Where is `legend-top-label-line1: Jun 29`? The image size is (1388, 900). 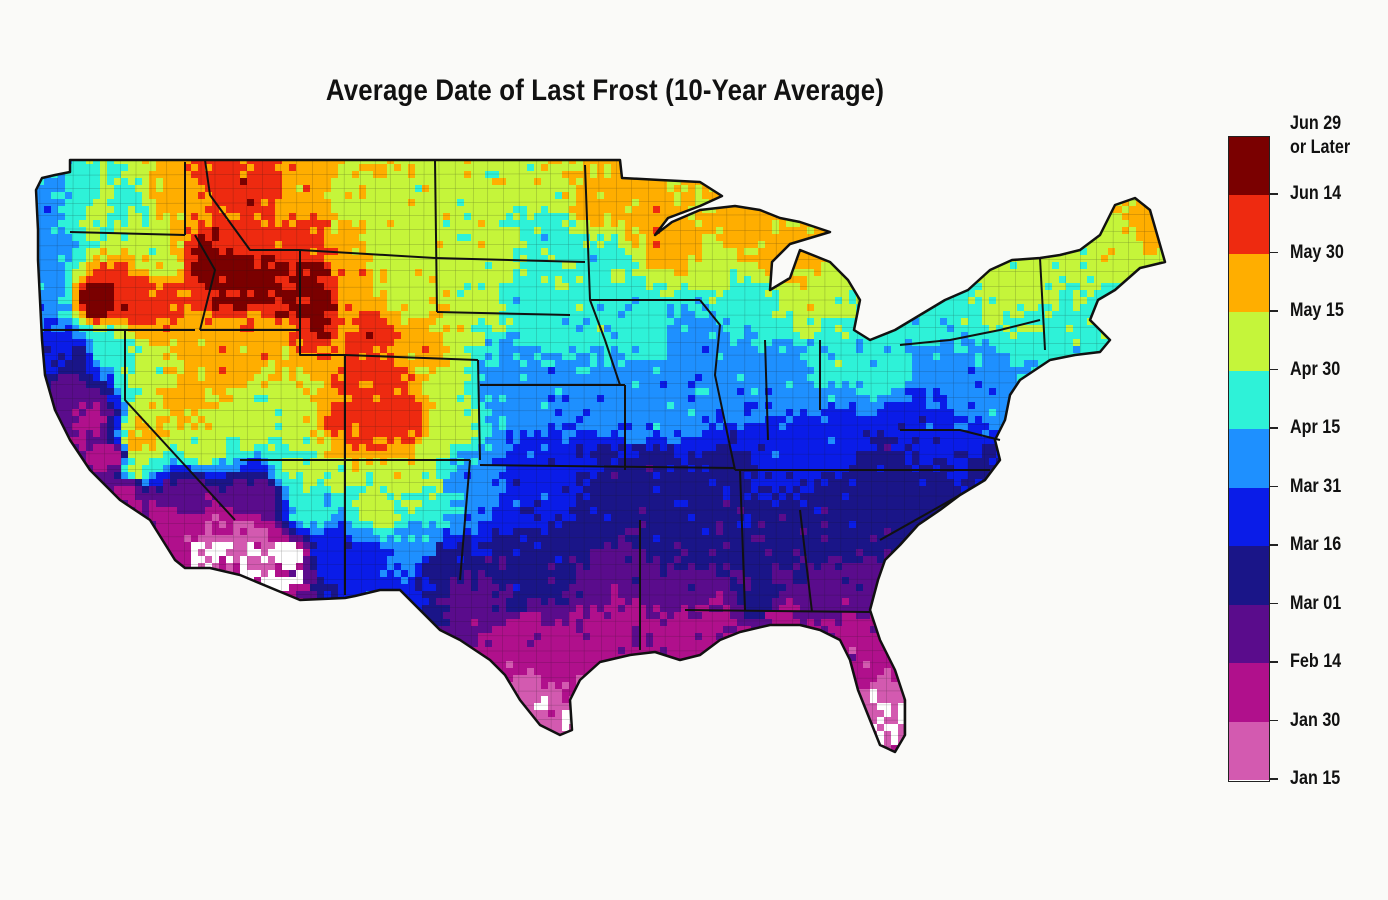
legend-top-label-line1: Jun 29 is located at coordinates (1316, 123).